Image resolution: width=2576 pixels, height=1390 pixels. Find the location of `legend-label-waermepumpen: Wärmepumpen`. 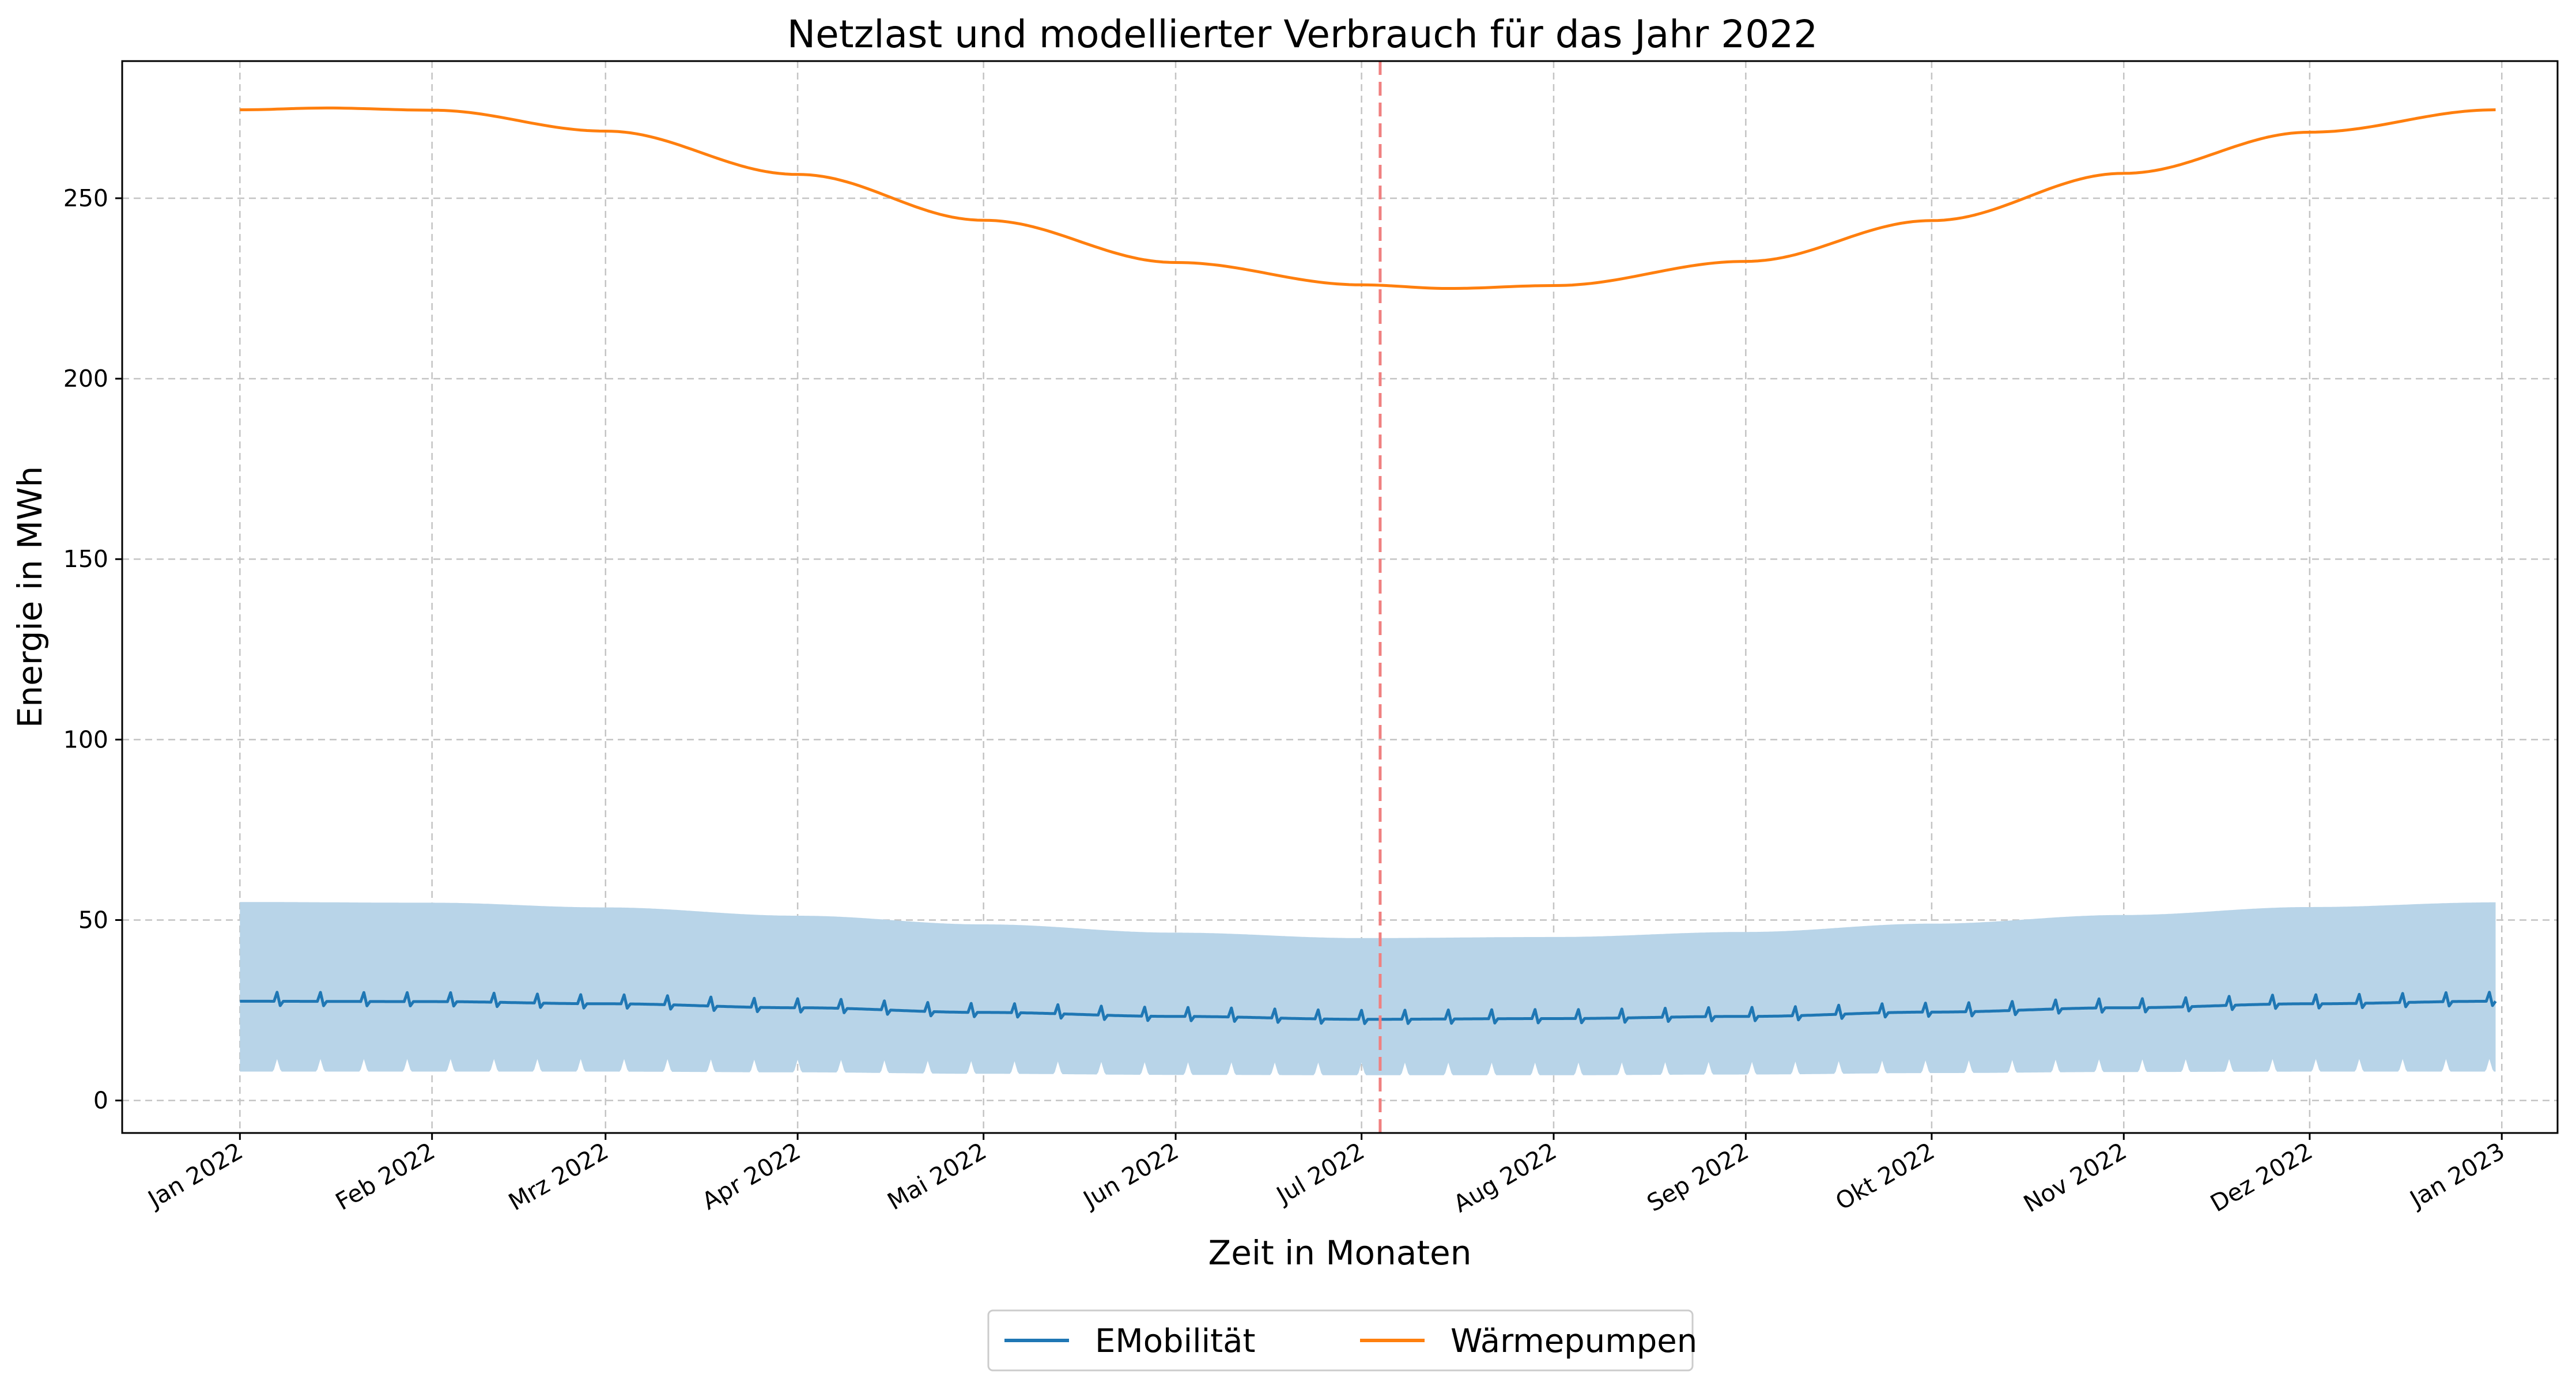

legend-label-waermepumpen: Wärmepumpen is located at coordinates (1574, 1341).